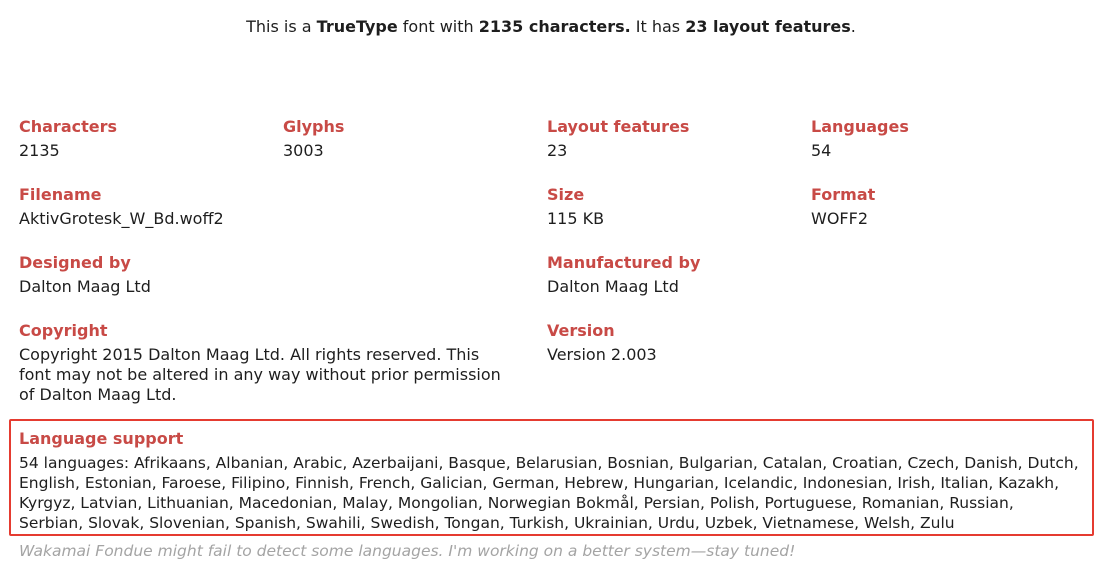  What do you see at coordinates (68, 139) in the screenshot?
I see `characters-field: Characters 2135` at bounding box center [68, 139].